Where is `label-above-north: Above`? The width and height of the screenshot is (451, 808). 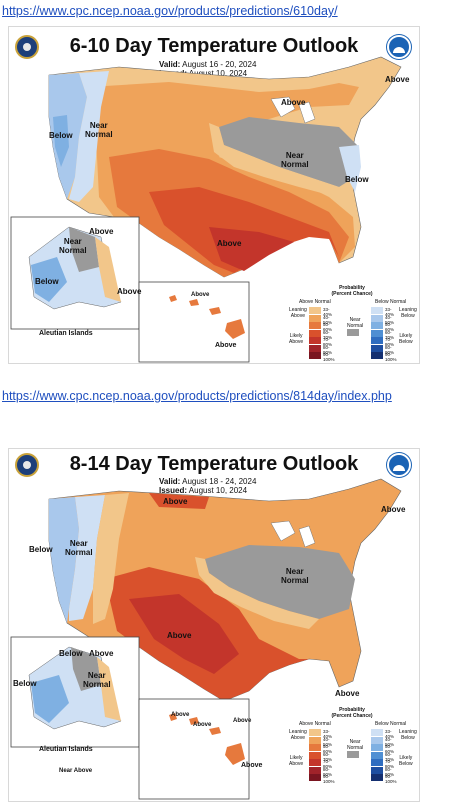 label-above-north: Above is located at coordinates (175, 501).